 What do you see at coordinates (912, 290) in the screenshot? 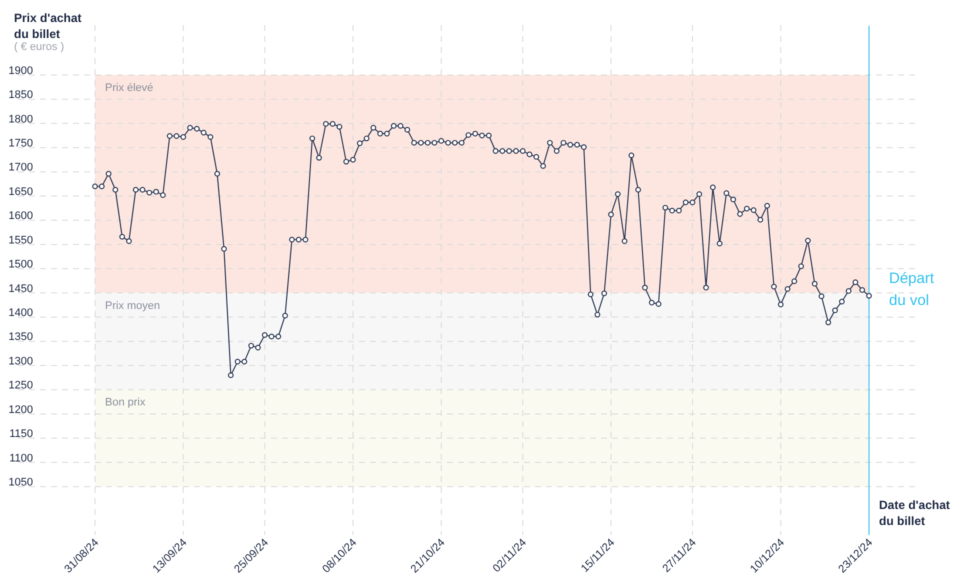
I see `ref-line-label: Départ du vol` at bounding box center [912, 290].